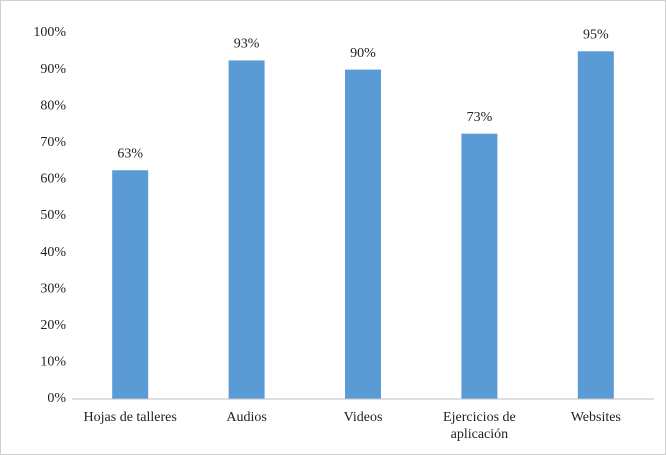 The image size is (666, 455). What do you see at coordinates (363, 417) in the screenshot?
I see `x-tick-label: Videos` at bounding box center [363, 417].